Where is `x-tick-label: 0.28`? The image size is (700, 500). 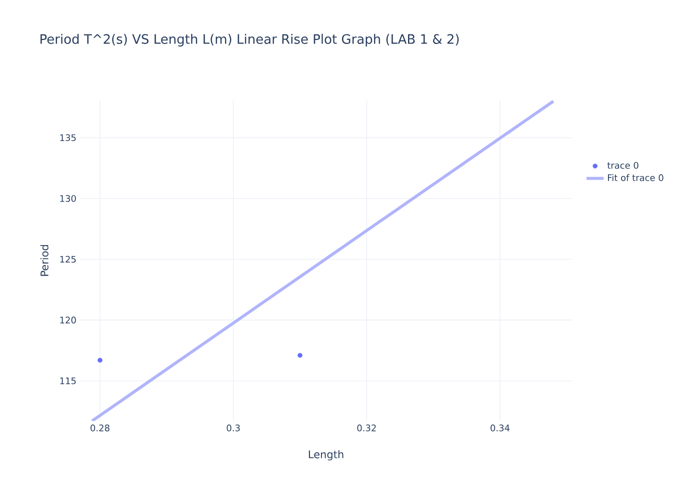 x-tick-label: 0.28 is located at coordinates (100, 428).